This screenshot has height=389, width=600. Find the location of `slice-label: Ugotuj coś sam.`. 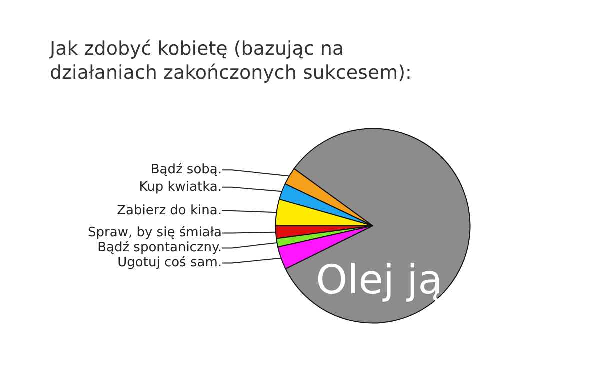

slice-label: Ugotuj coś sam. is located at coordinates (170, 263).